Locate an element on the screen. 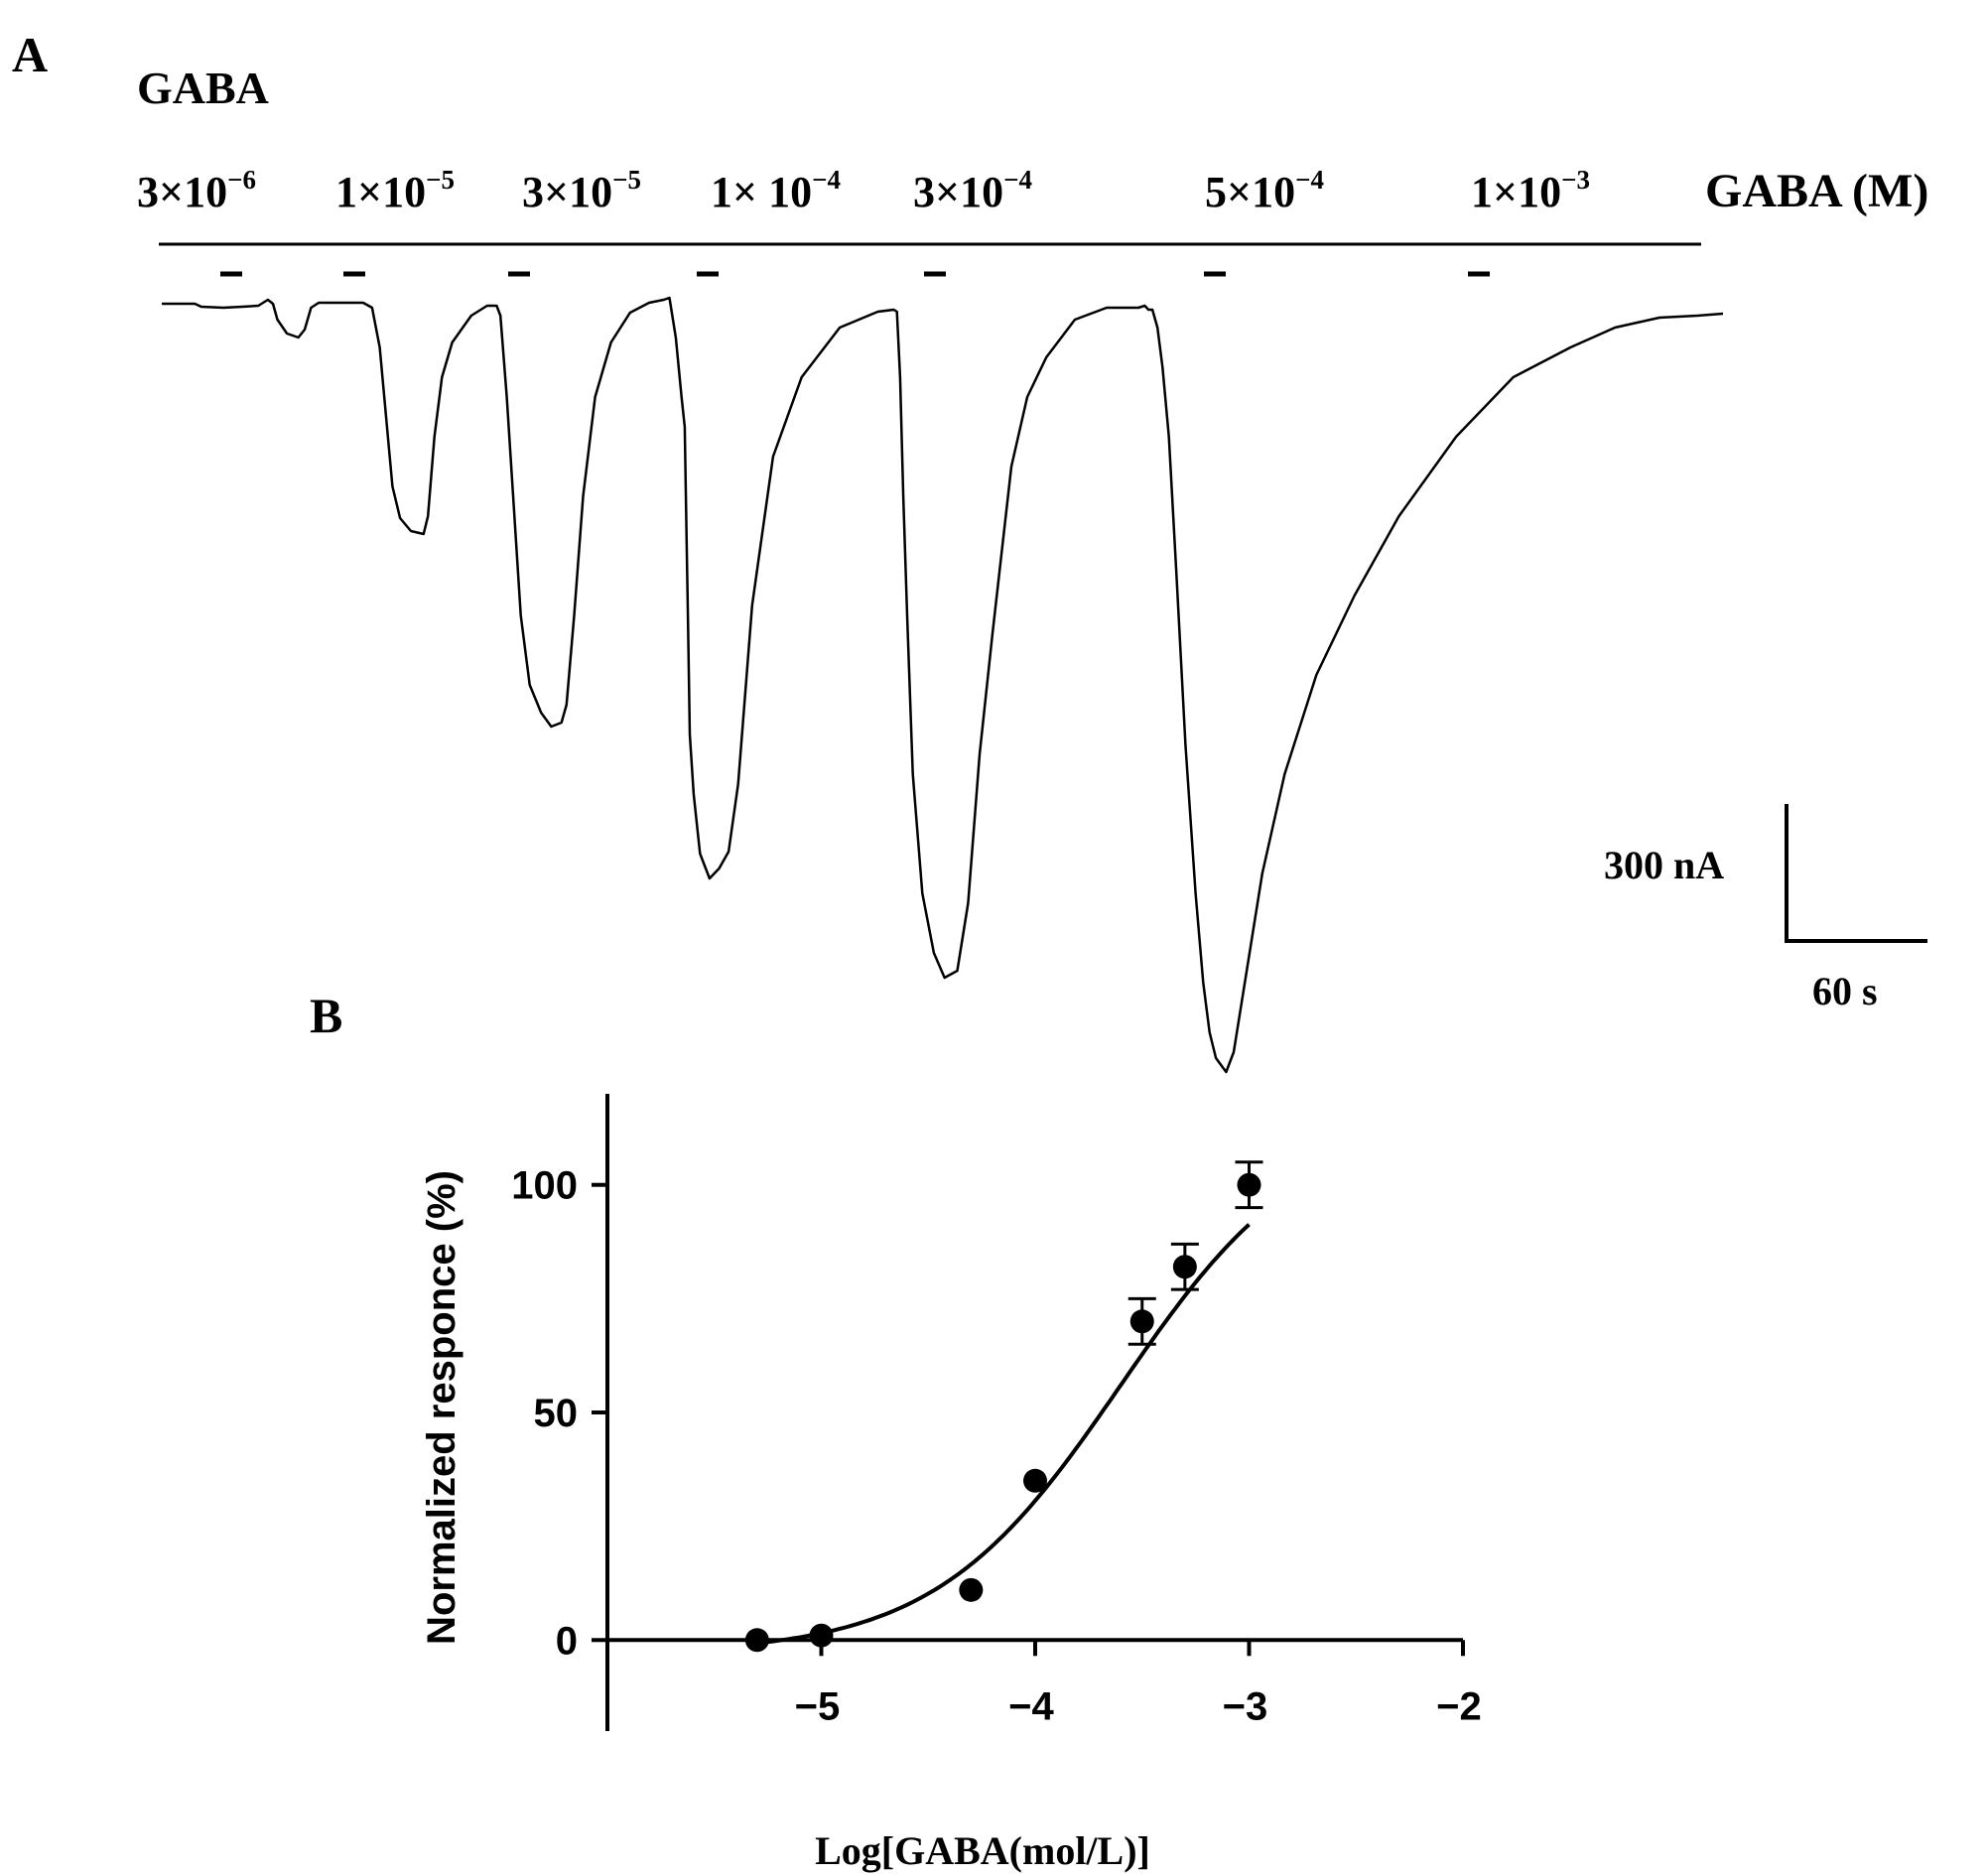 Image resolution: width=1988 pixels, height=1876 pixels. data-points is located at coordinates (1002, 1412).